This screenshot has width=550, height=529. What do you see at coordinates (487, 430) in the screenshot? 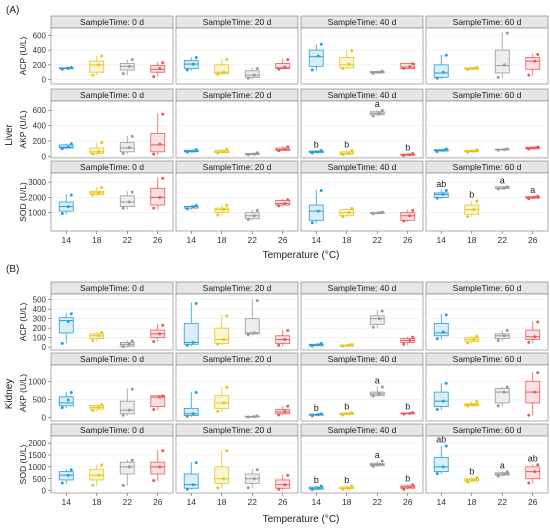
I see `facet-strip-label: SampleTime: 60 d` at bounding box center [487, 430].